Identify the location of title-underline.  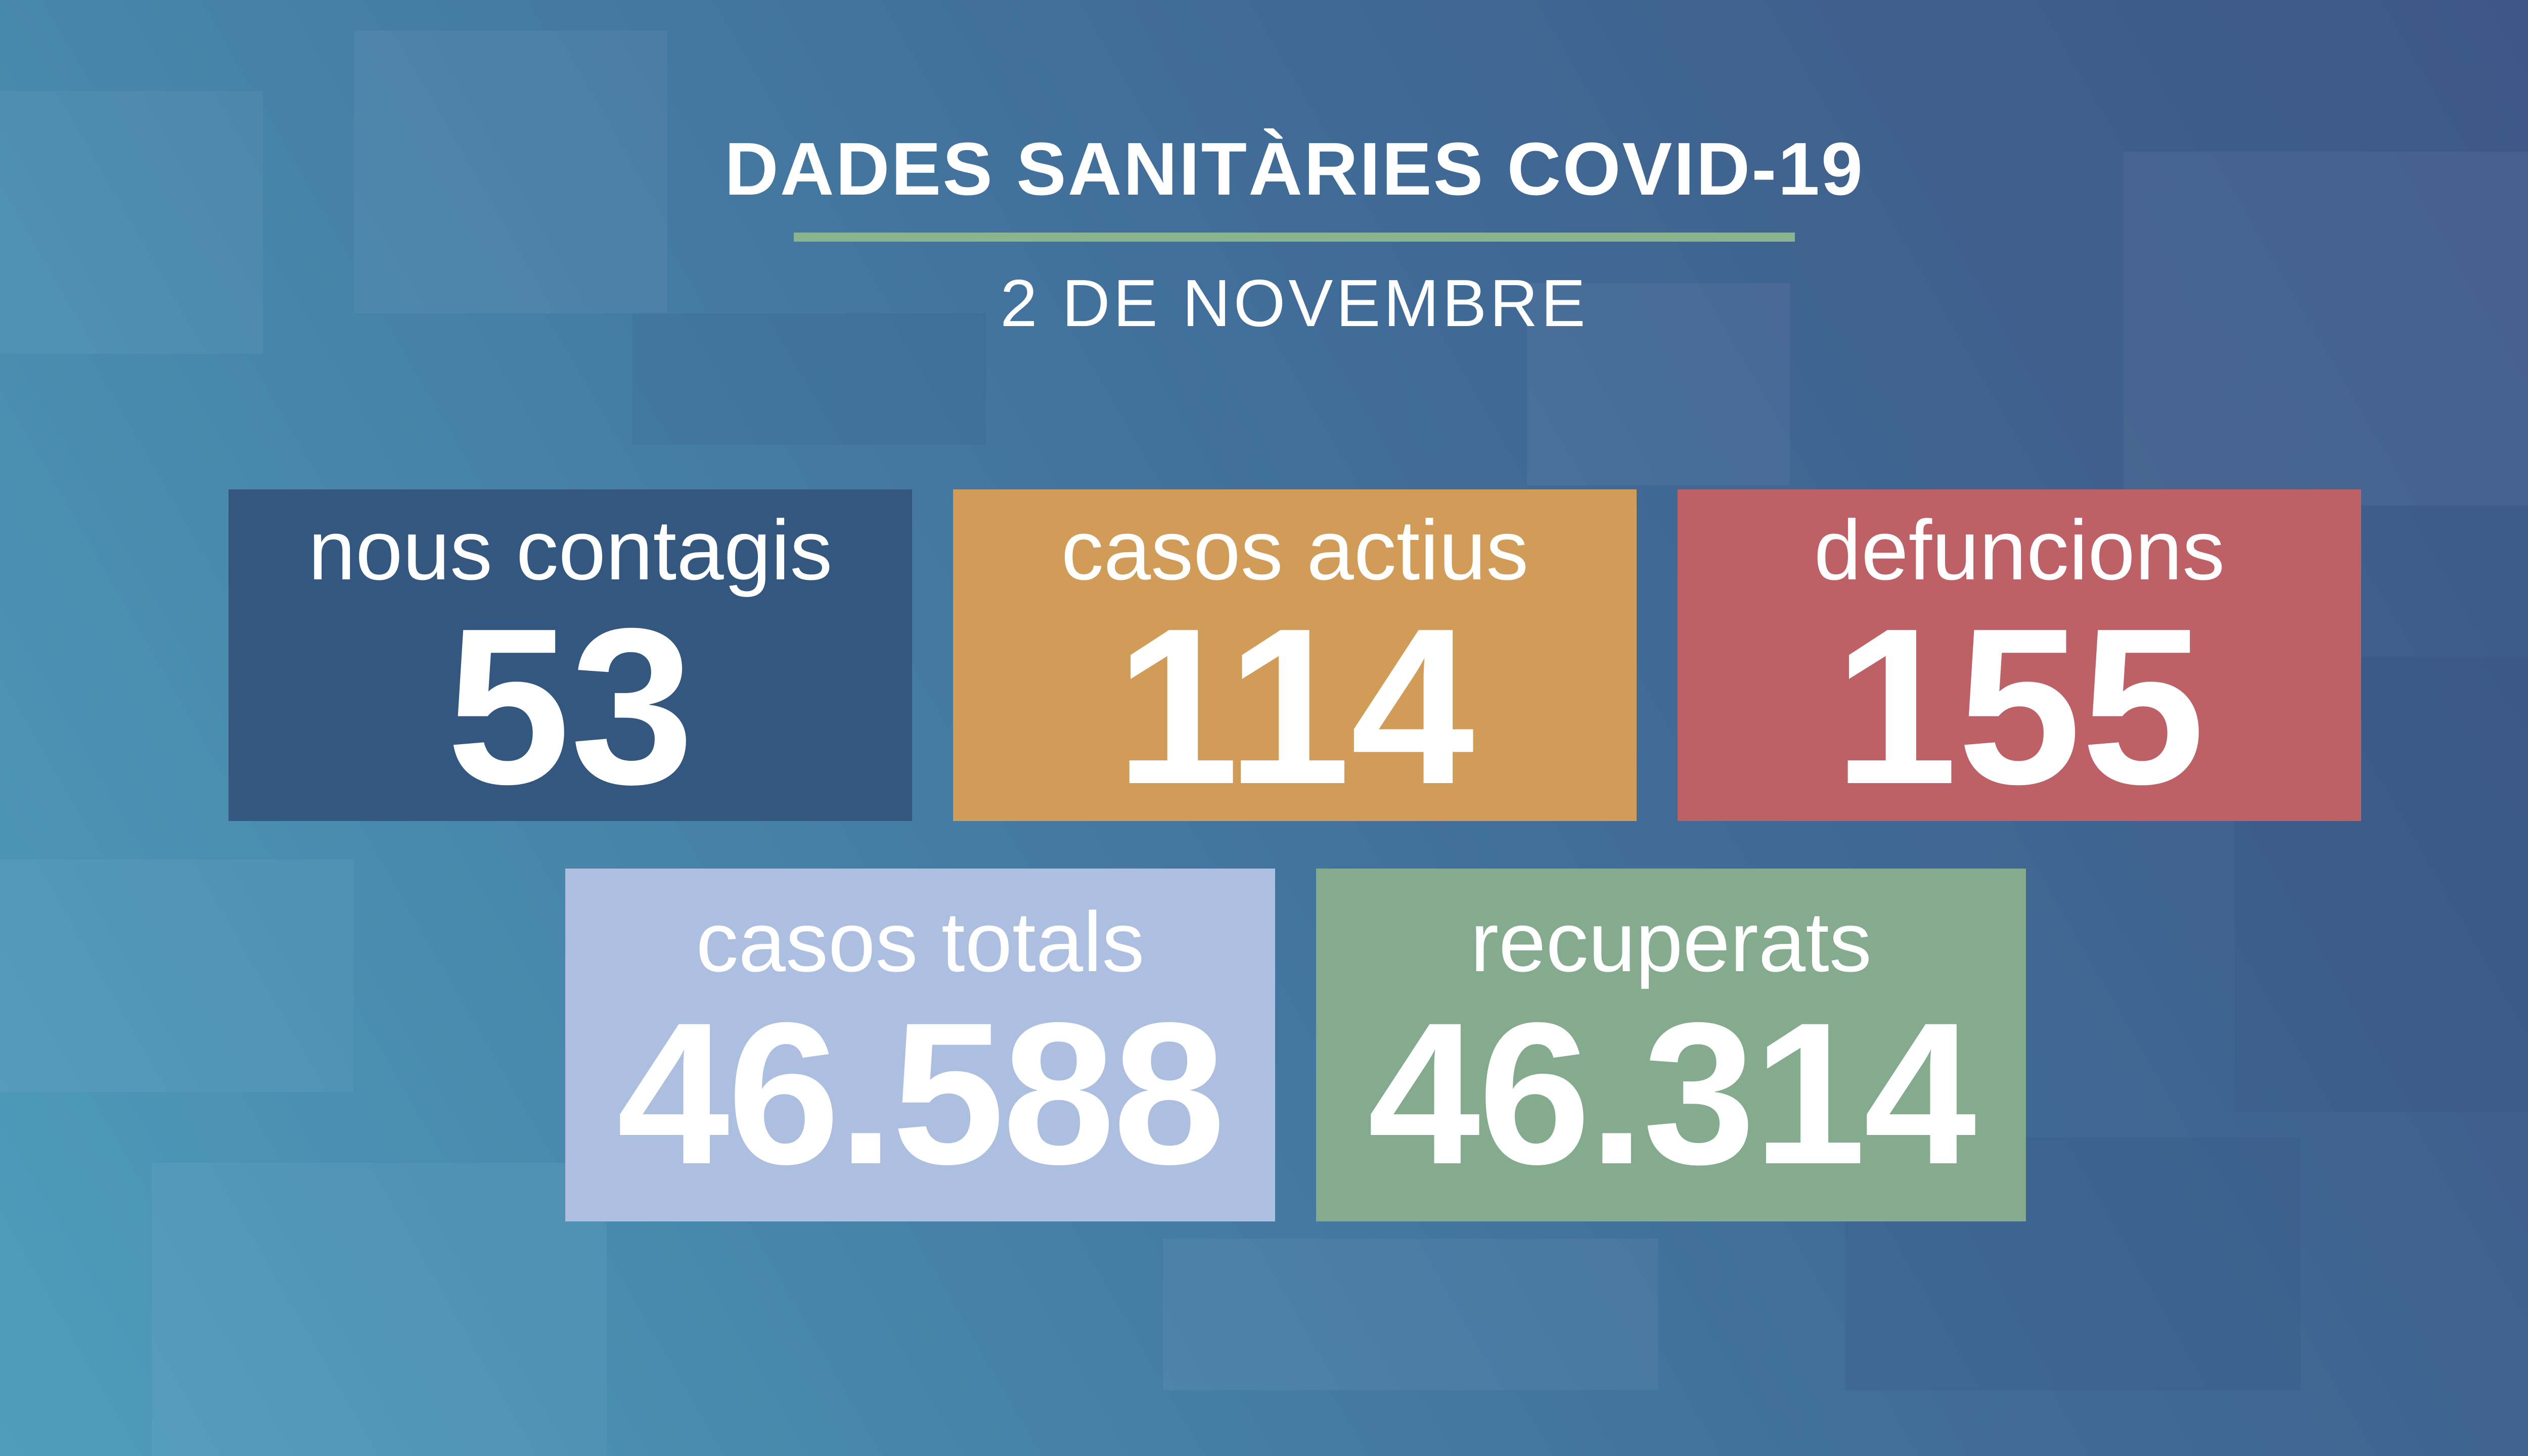
(1295, 237).